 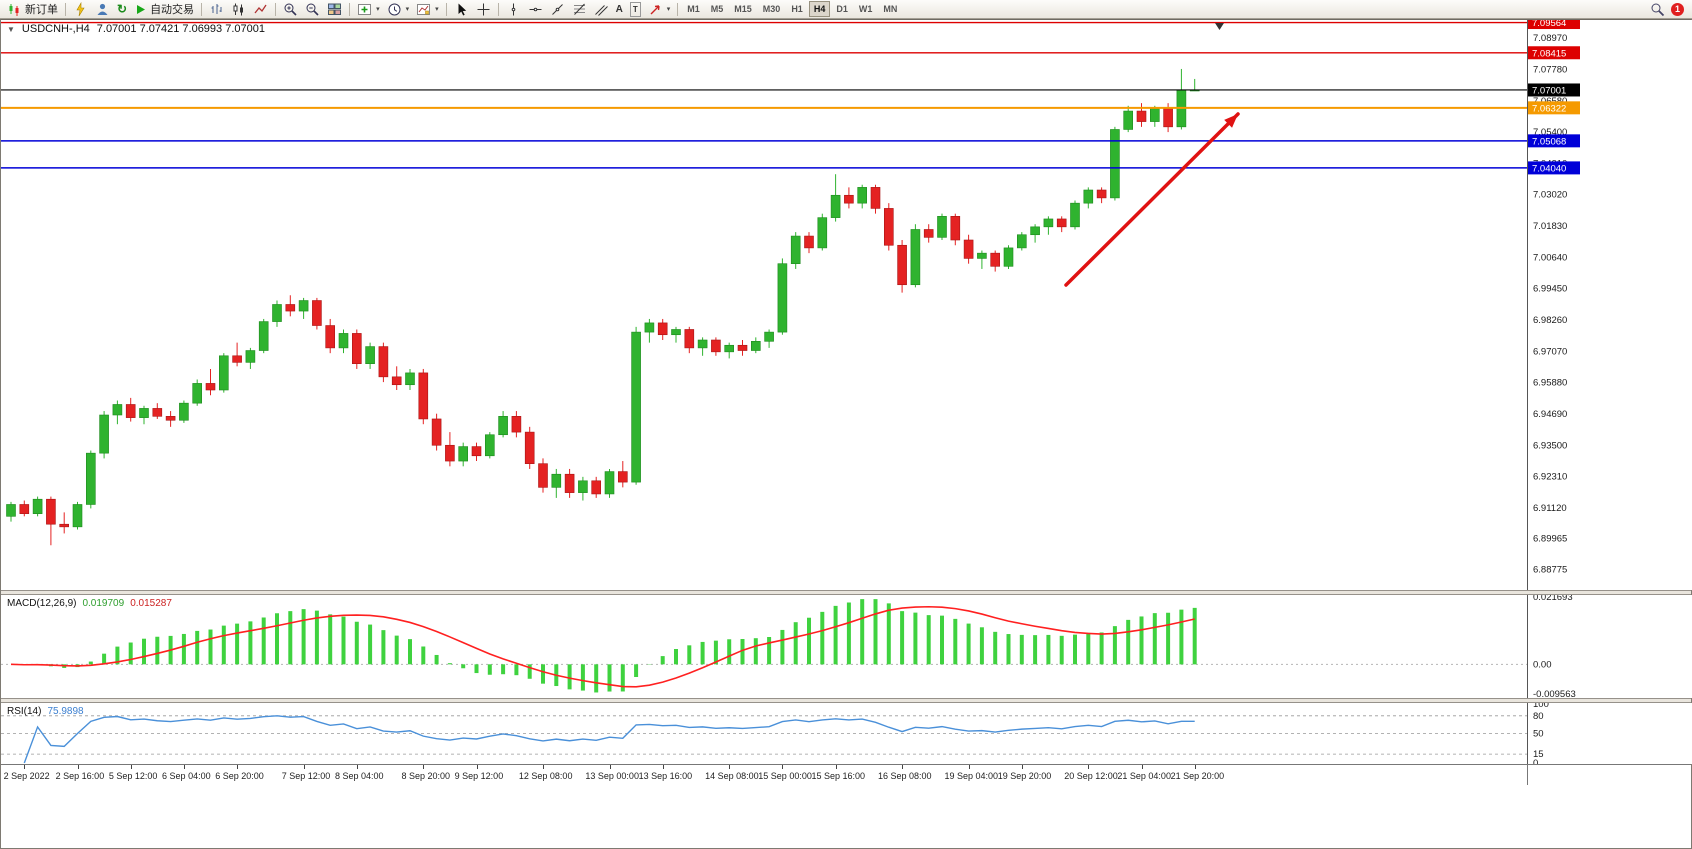 What do you see at coordinates (41, 10) in the screenshot?
I see `new-order-label: 新订单` at bounding box center [41, 10].